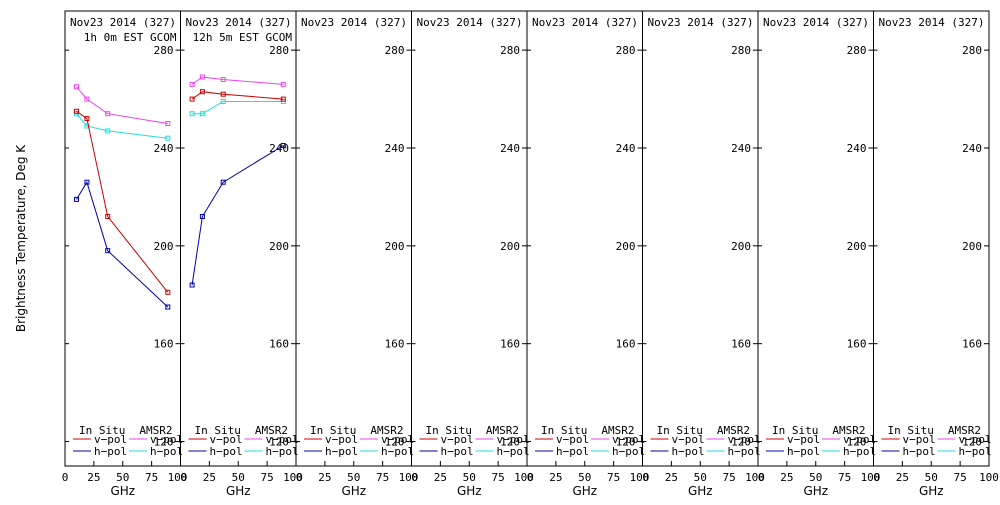 The width and height of the screenshot is (1000, 505). Describe the element at coordinates (108, 131) in the screenshot. I see `panel-1-point-amsr2_h` at that location.